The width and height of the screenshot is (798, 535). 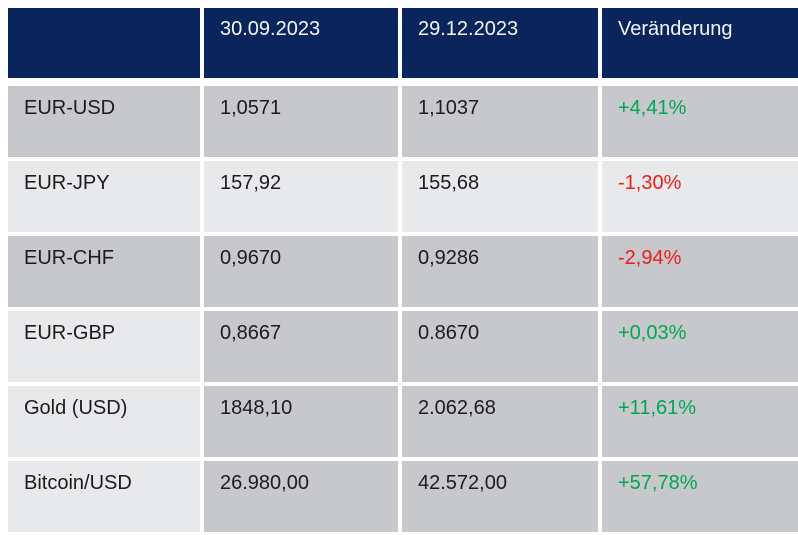 What do you see at coordinates (104, 421) in the screenshot?
I see `row-label-cell: Gold (USD)` at bounding box center [104, 421].